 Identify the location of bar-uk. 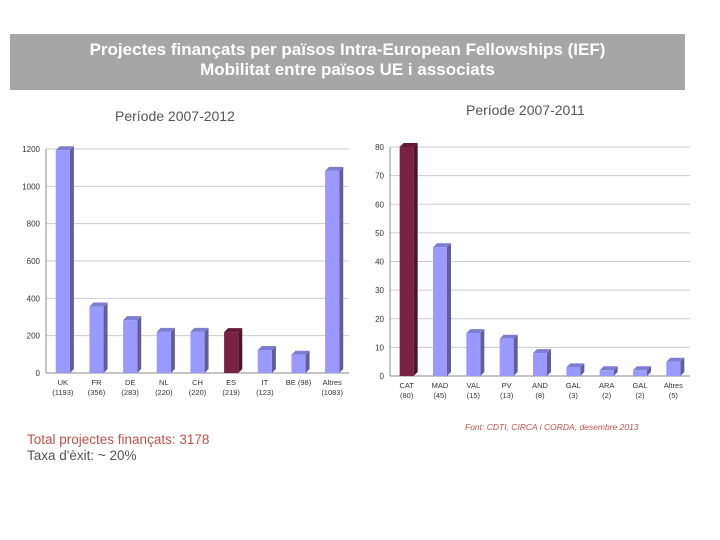
(62, 261).